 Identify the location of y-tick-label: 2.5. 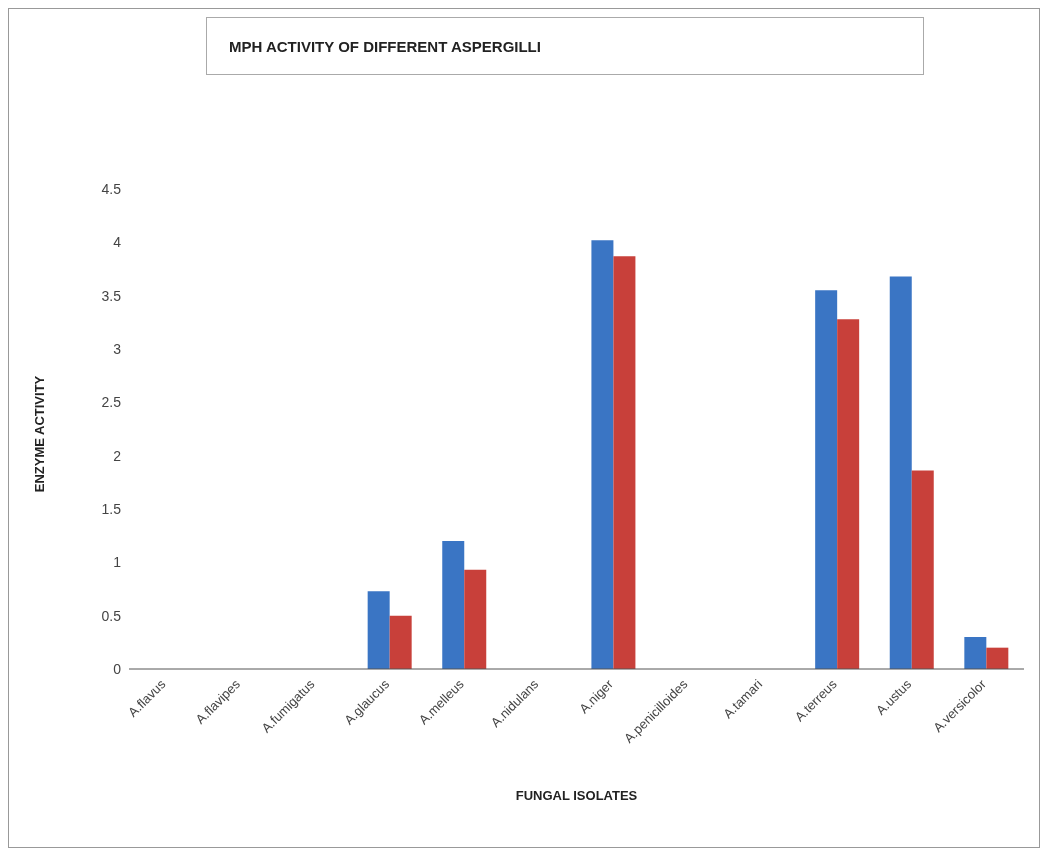
(111, 402).